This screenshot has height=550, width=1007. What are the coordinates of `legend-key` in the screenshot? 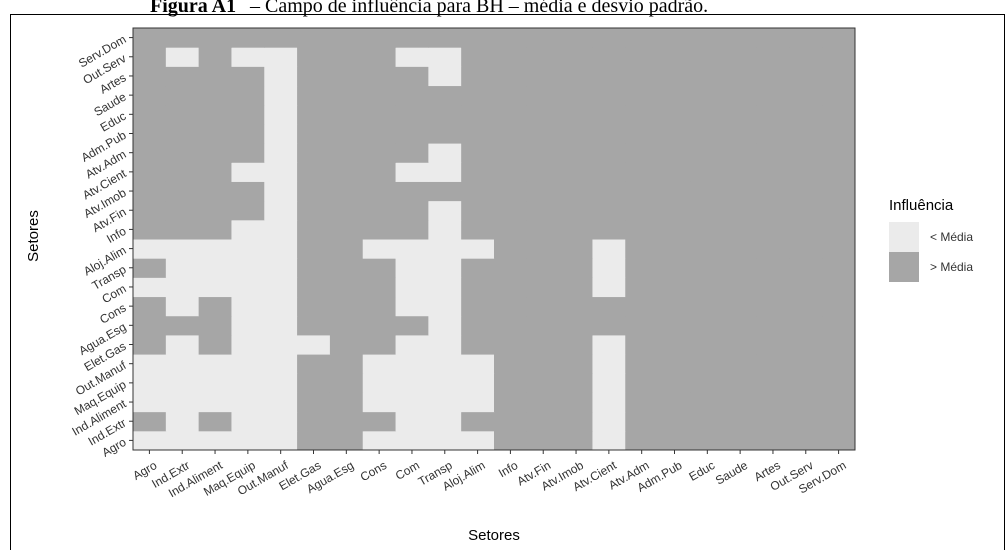 It's located at (904, 237).